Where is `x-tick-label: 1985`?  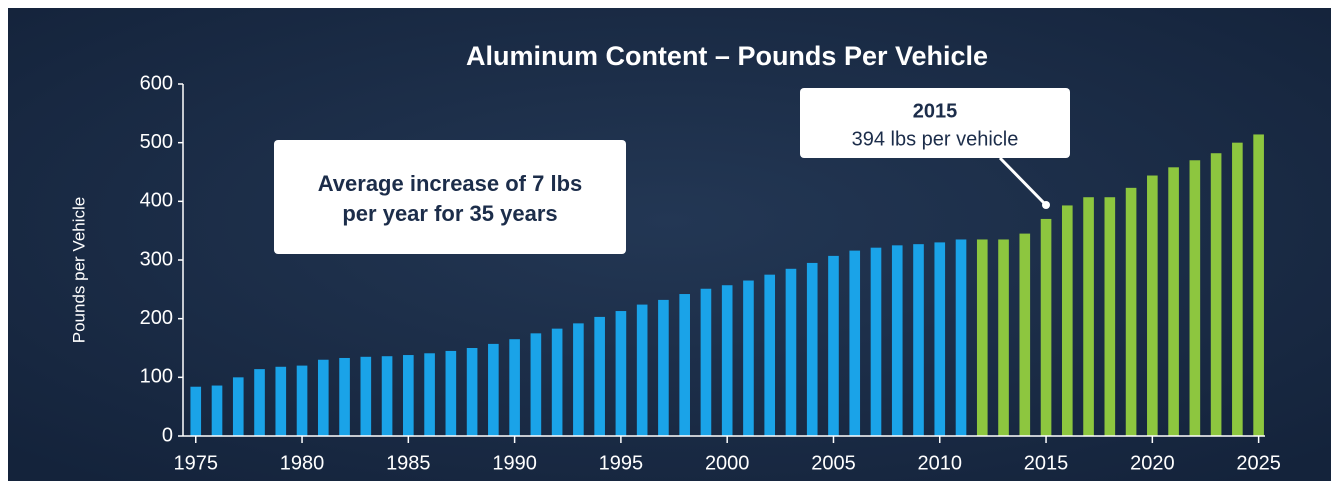
x-tick-label: 1985 is located at coordinates (408, 463).